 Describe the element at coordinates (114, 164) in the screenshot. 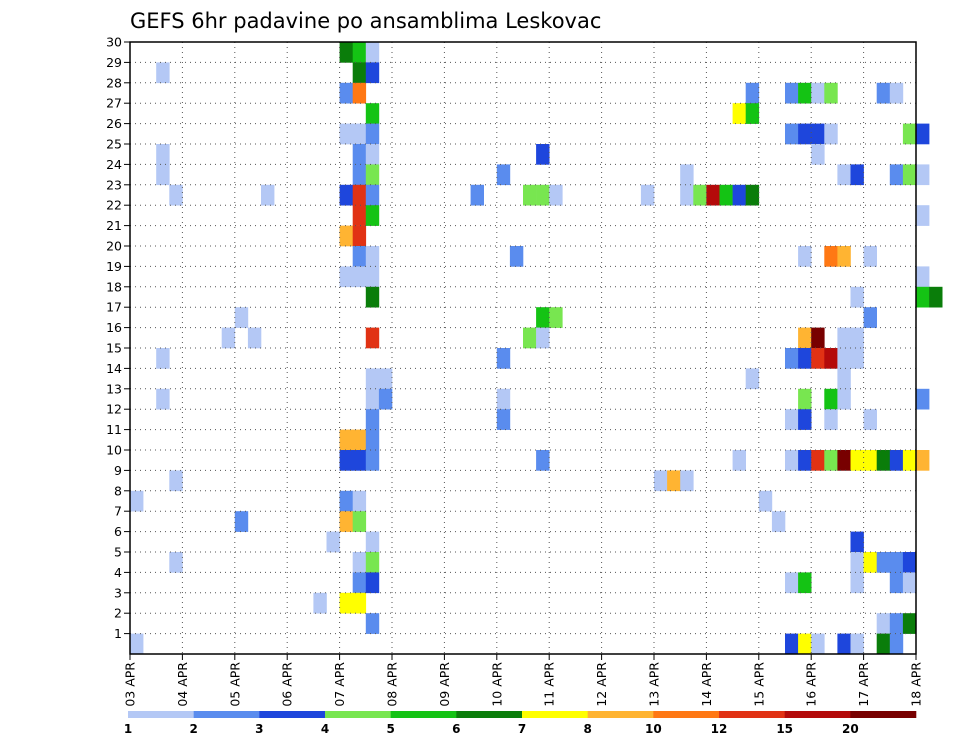

I see `y-tick-label: 24` at that location.